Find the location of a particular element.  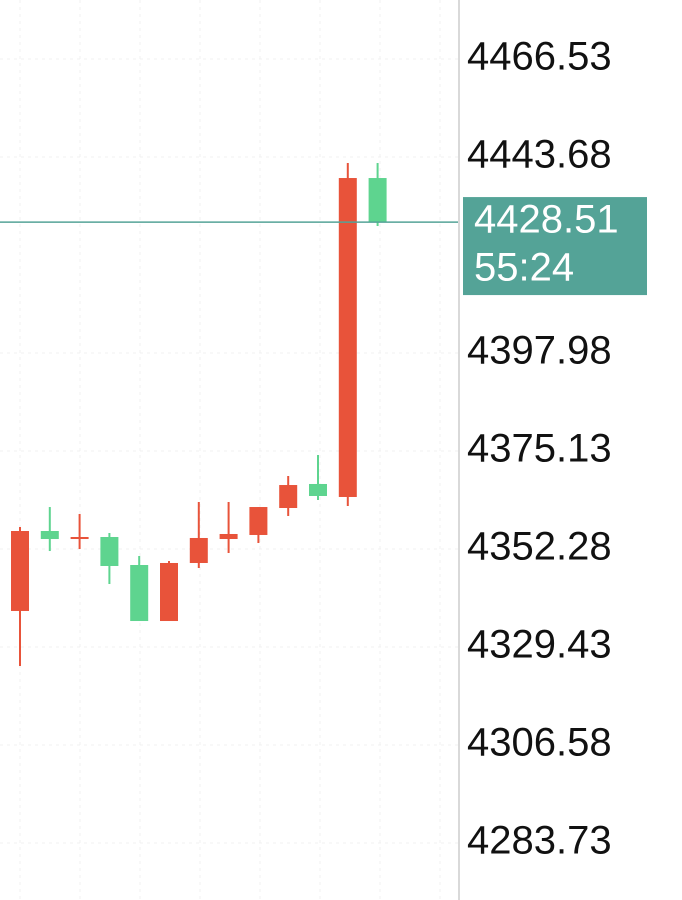

y-tick-label: 4466.53 is located at coordinates (539, 57).